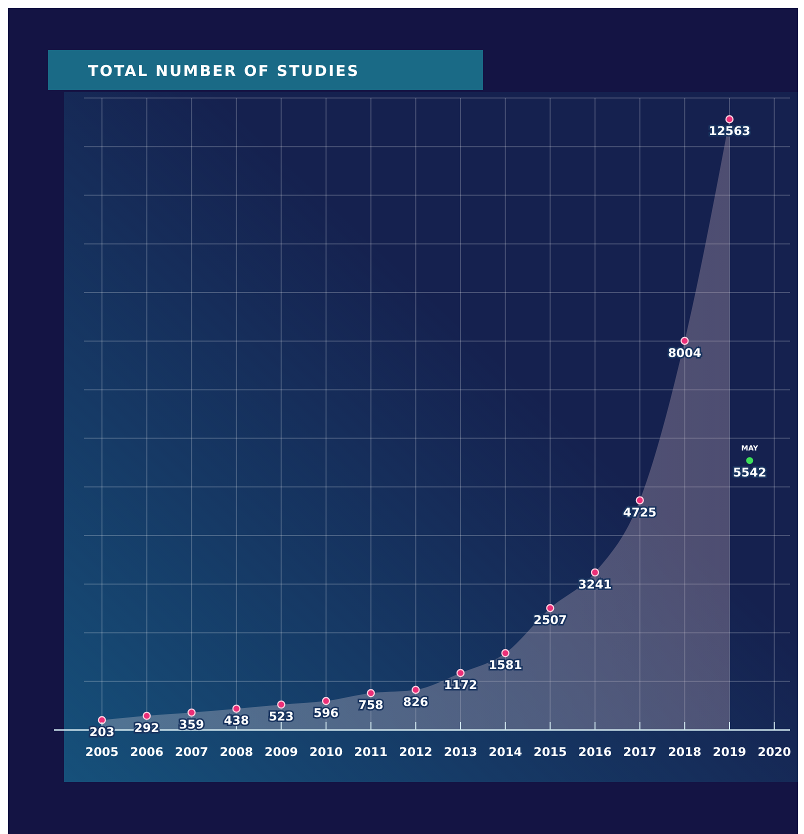  What do you see at coordinates (461, 685) in the screenshot?
I see `data-label: 1172` at bounding box center [461, 685].